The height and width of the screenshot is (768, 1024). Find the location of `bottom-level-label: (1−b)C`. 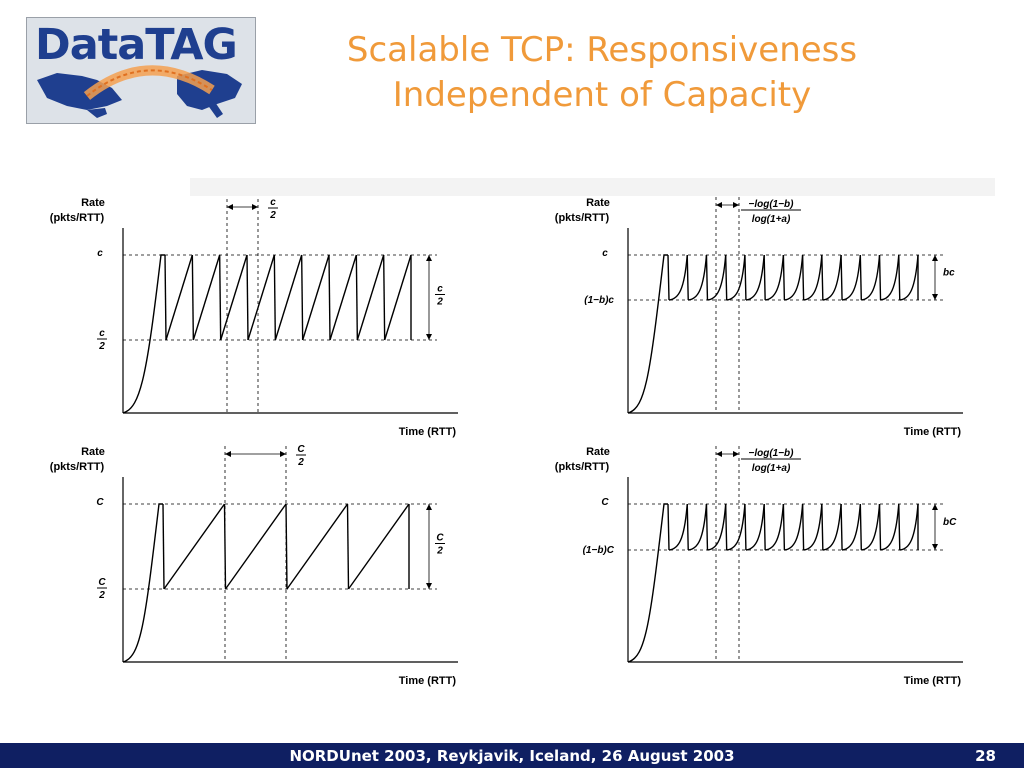

bottom-level-label: (1−b)C is located at coordinates (599, 550).